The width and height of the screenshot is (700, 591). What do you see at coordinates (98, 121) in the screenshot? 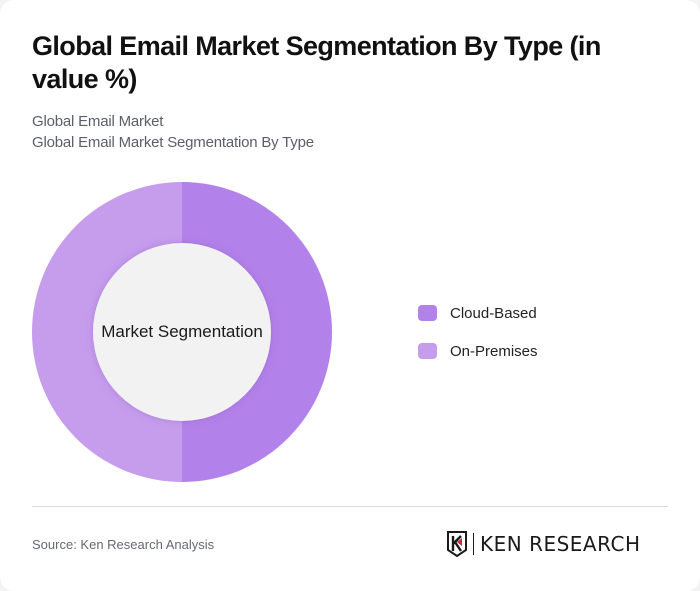
I see `subtitle-market: Global Email Market` at bounding box center [98, 121].